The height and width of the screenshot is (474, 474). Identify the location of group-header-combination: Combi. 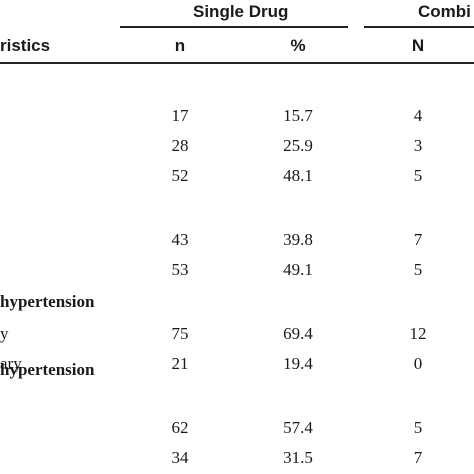
(444, 11).